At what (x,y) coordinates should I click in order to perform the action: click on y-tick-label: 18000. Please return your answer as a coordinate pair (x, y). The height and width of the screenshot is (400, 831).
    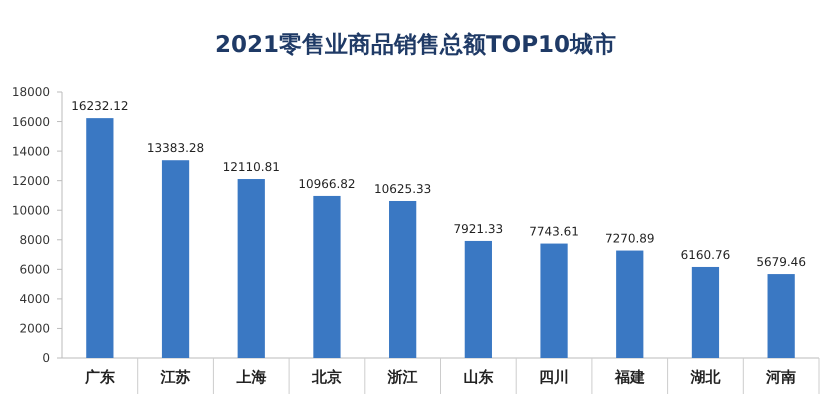
    Looking at the image, I should click on (31, 92).